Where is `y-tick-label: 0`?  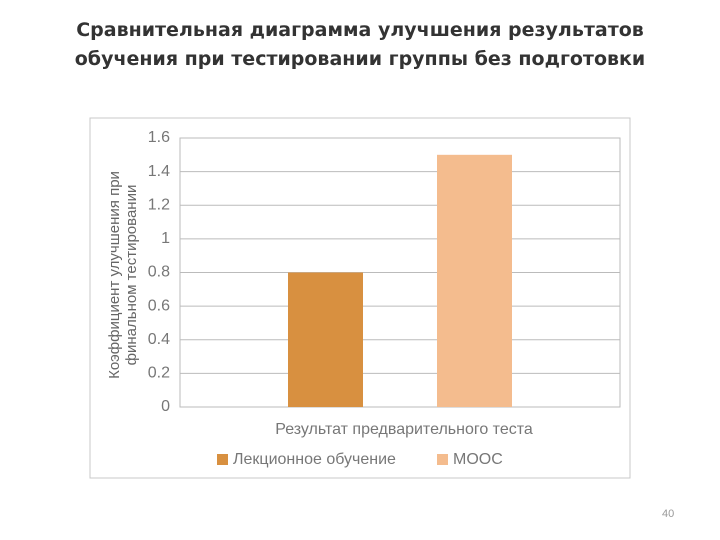 y-tick-label: 0 is located at coordinates (165, 406).